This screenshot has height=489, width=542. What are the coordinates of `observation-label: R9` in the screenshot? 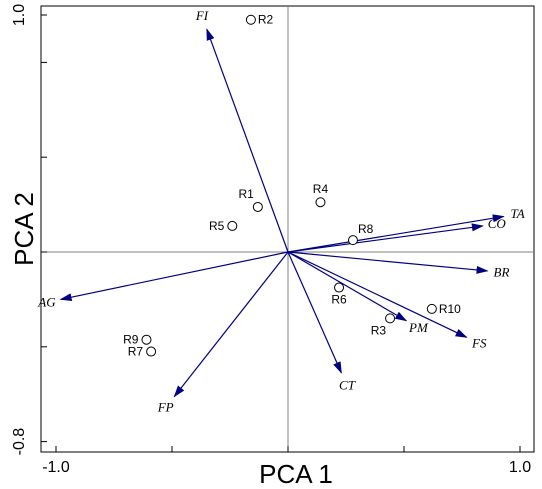 It's located at (131, 340).